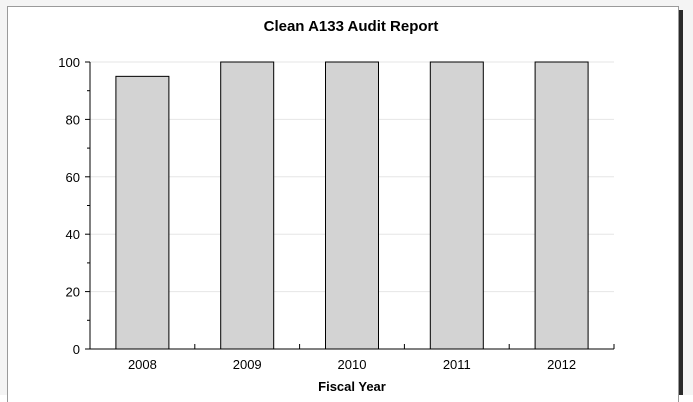  Describe the element at coordinates (73, 119) in the screenshot. I see `y-tick-label: 80` at that location.